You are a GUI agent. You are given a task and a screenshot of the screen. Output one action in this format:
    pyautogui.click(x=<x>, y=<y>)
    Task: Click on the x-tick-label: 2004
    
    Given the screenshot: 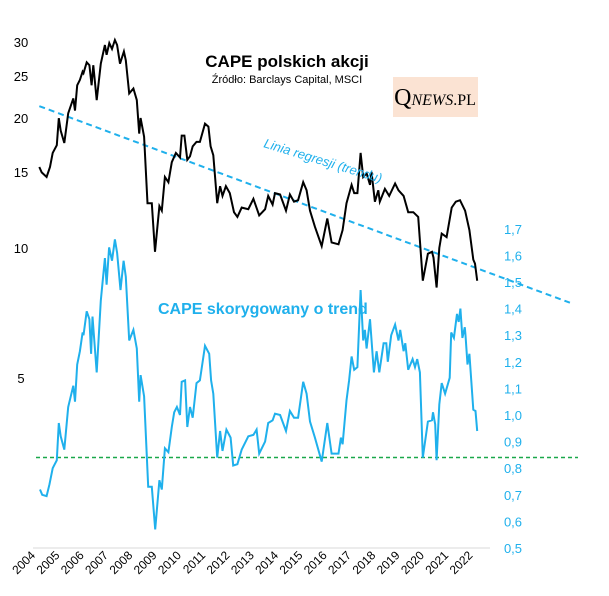 What is the action you would take?
    pyautogui.click(x=23, y=562)
    